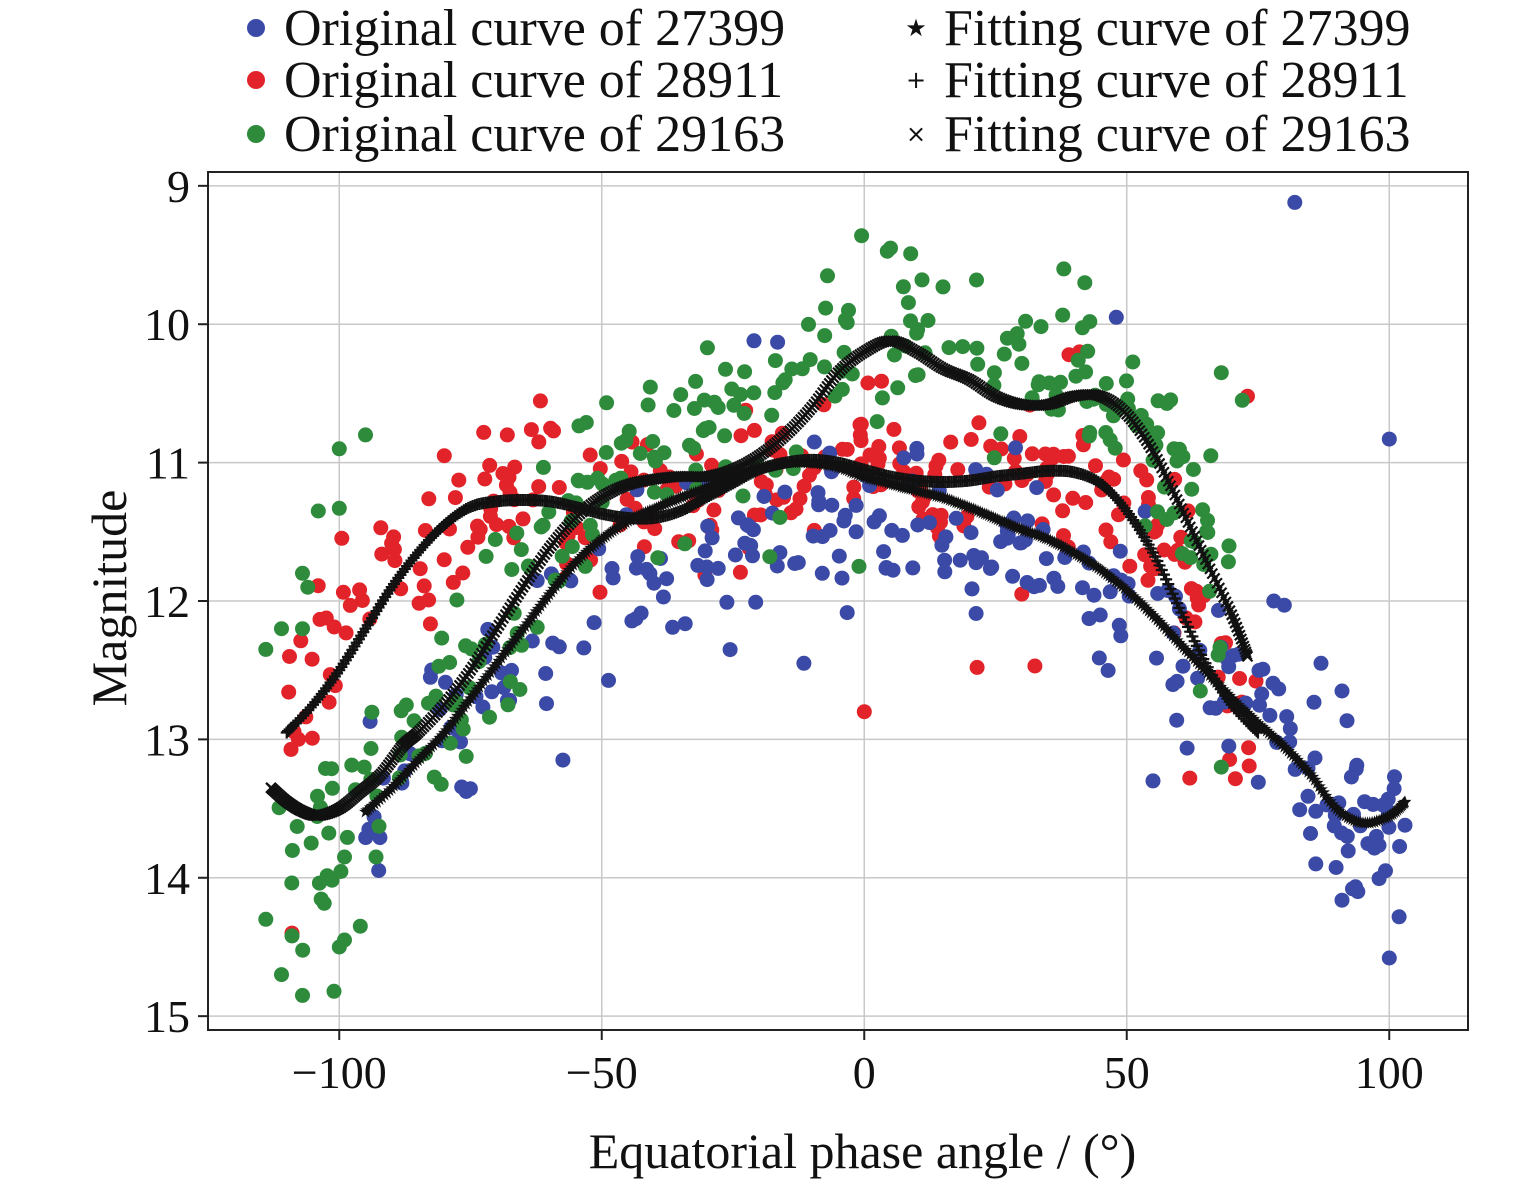  Describe the element at coordinates (256, 28) in the screenshot. I see `legend-marker-circle-blue-icon` at that location.